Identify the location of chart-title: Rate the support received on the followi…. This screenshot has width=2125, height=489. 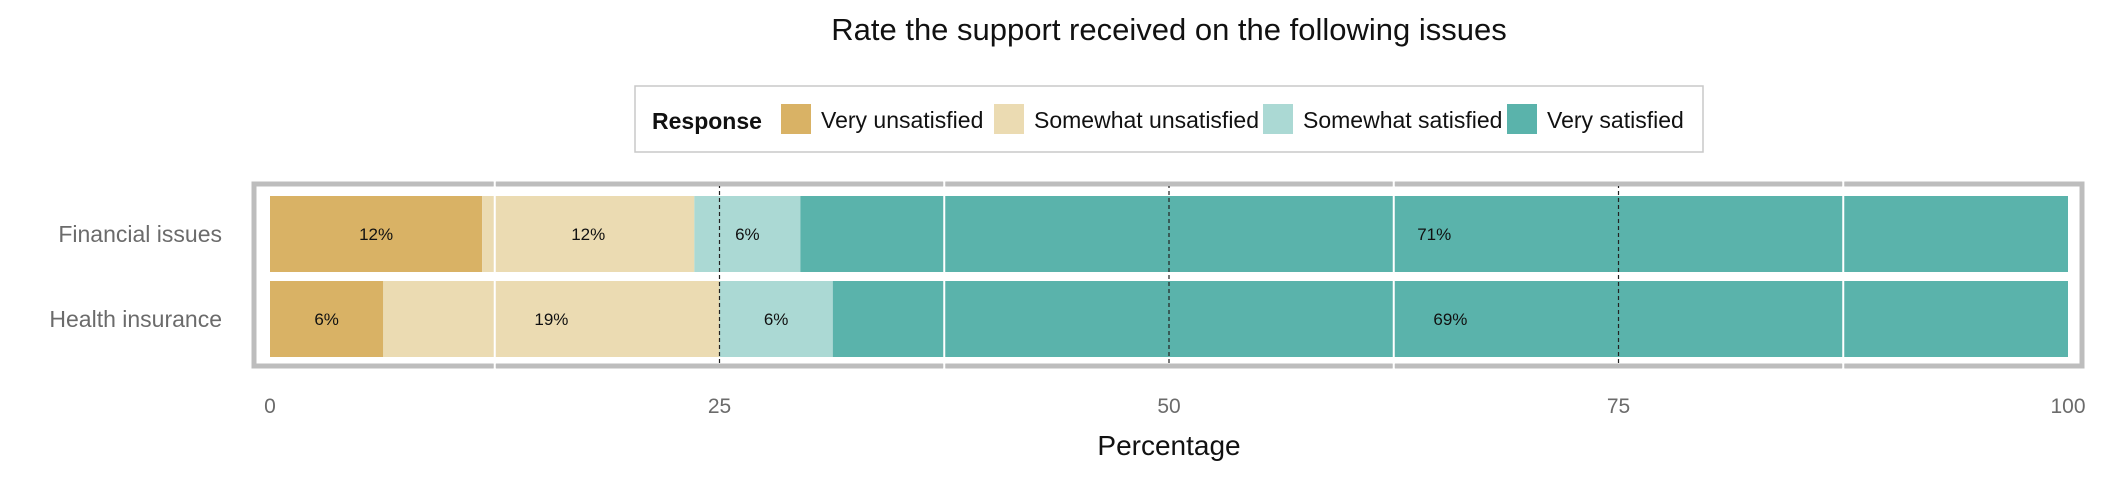
(1169, 29).